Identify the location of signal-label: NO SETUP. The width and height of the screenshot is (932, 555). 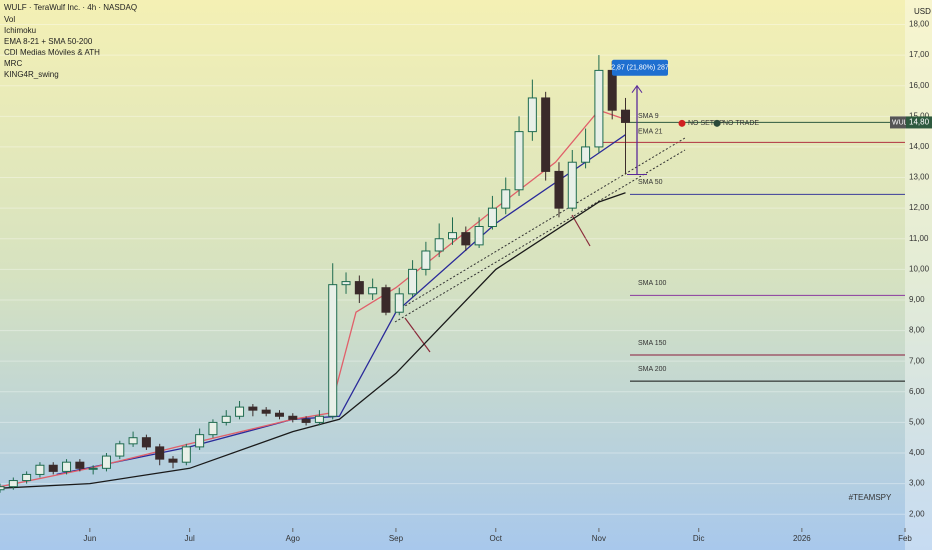
(706, 123).